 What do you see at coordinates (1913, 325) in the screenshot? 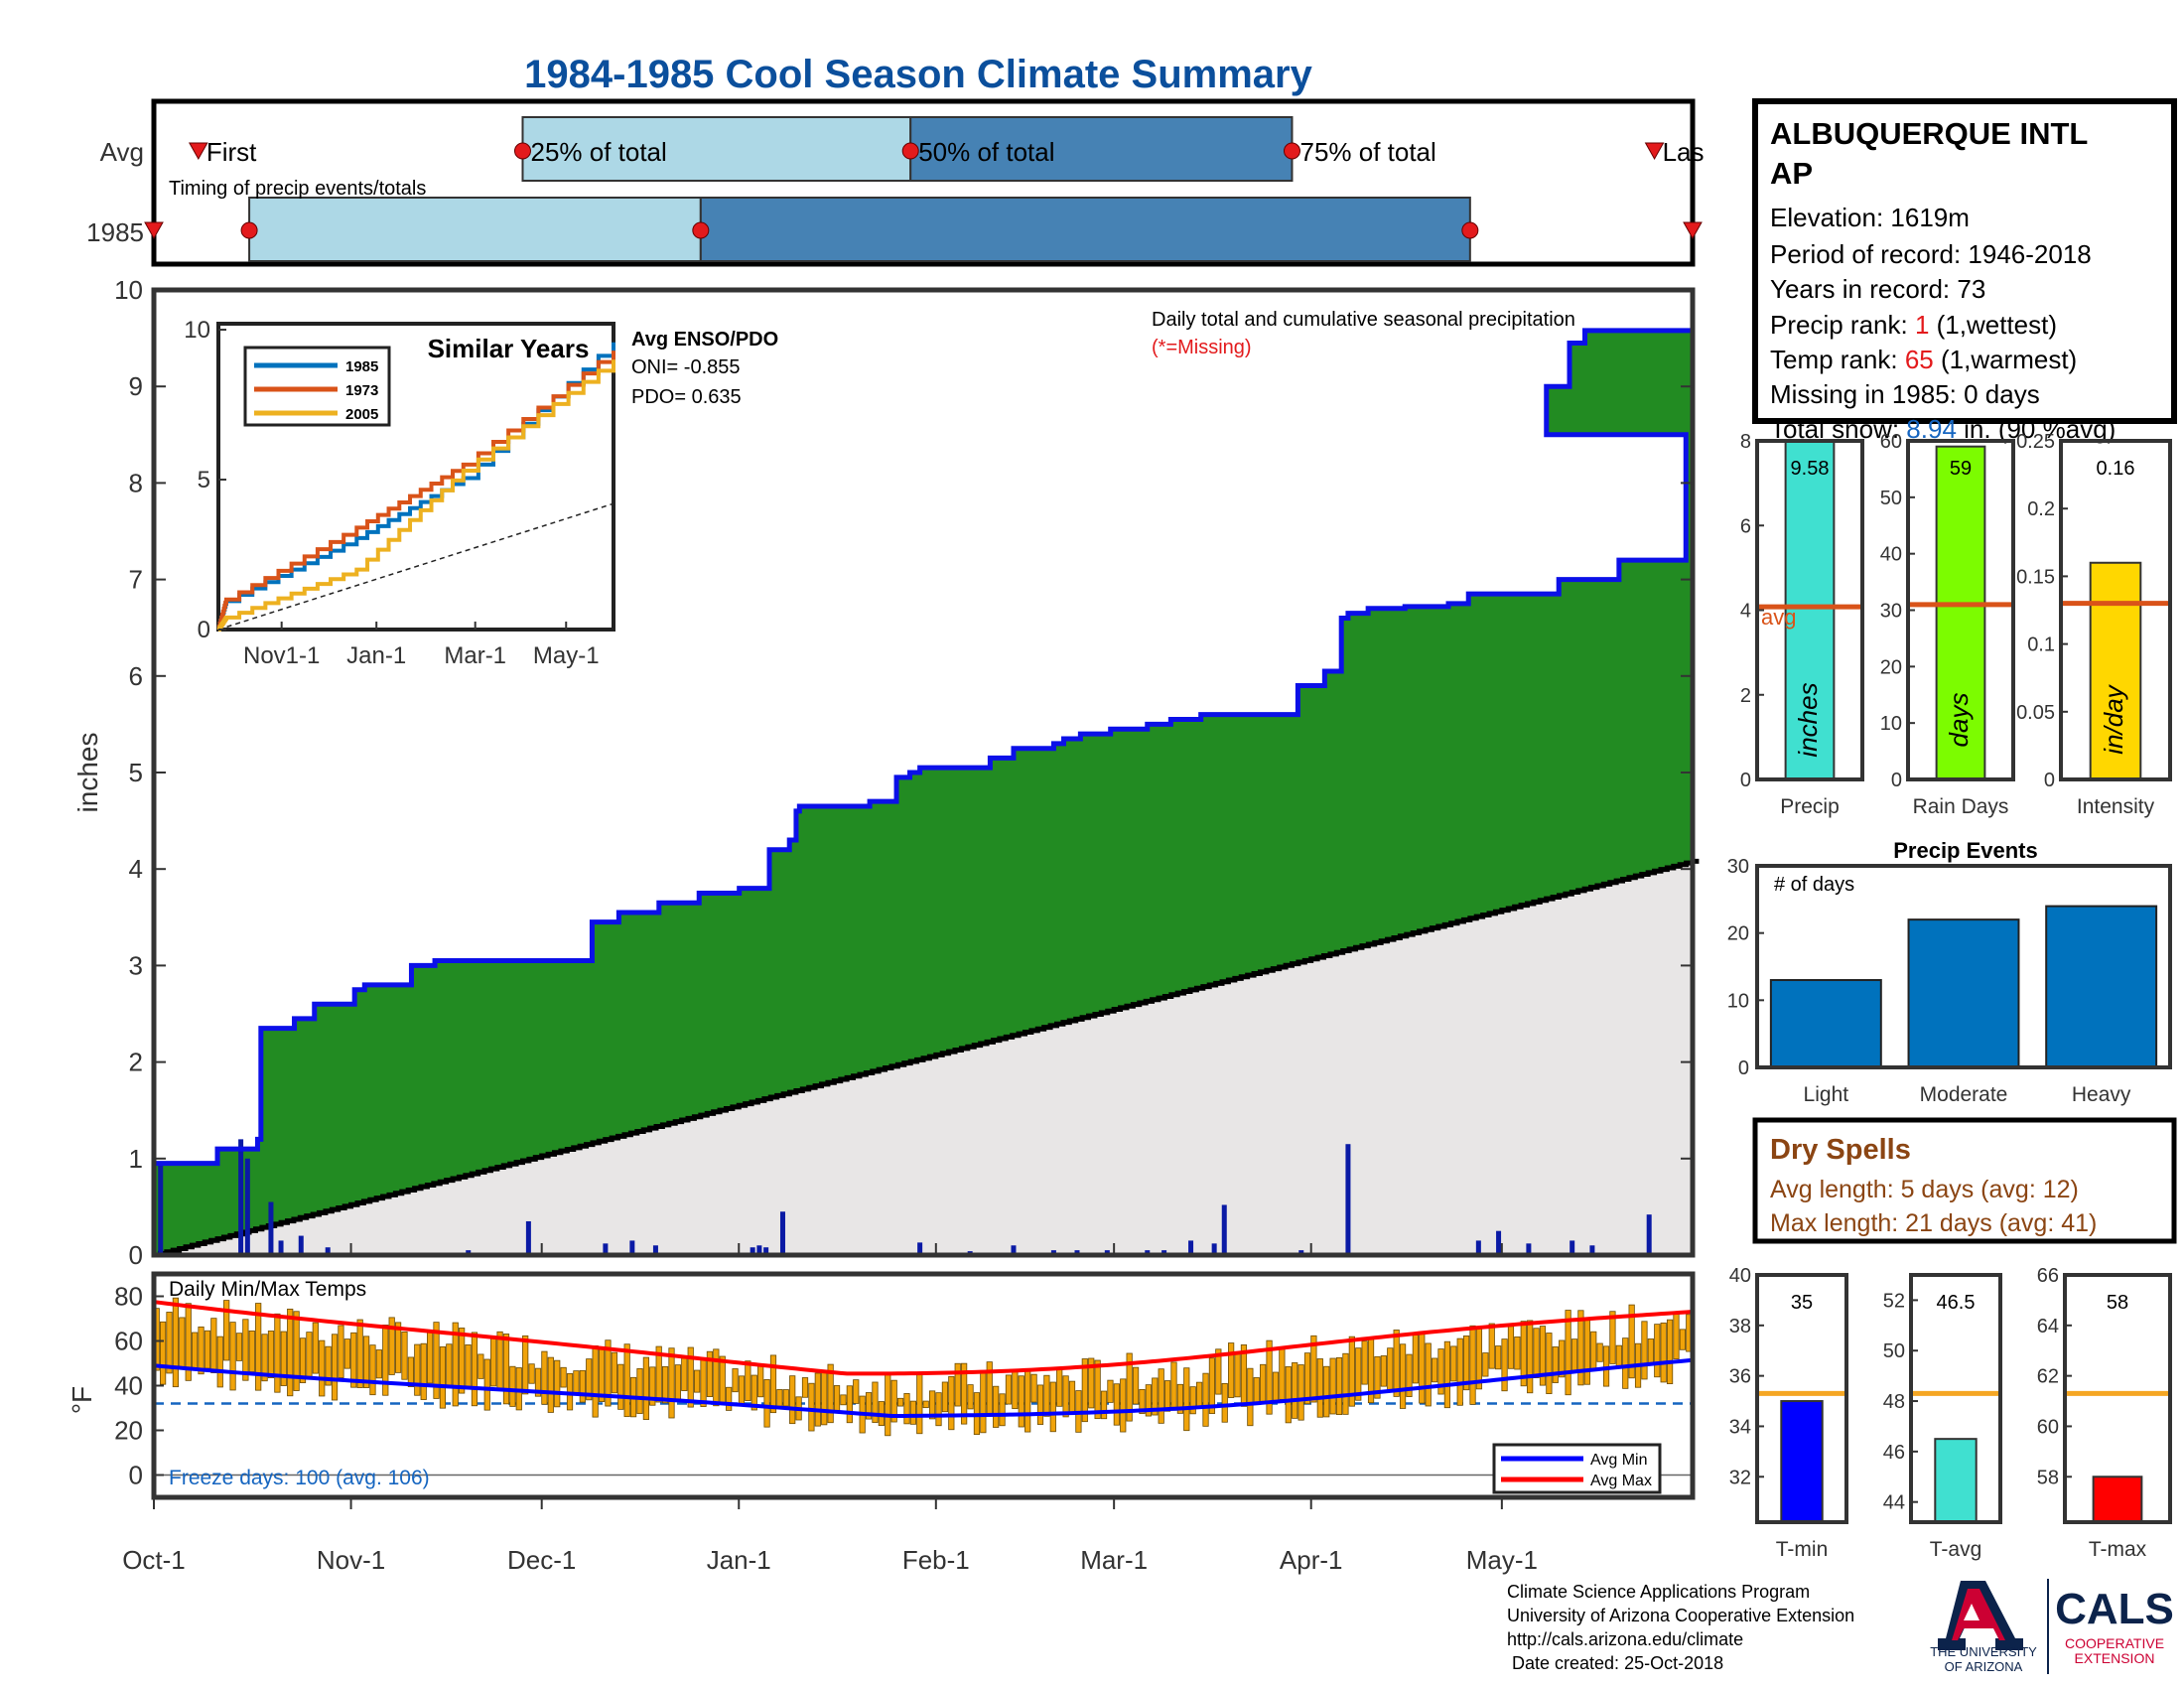
I see `station-precip-rank: Precip rank: 1 (1,wettest)` at bounding box center [1913, 325].